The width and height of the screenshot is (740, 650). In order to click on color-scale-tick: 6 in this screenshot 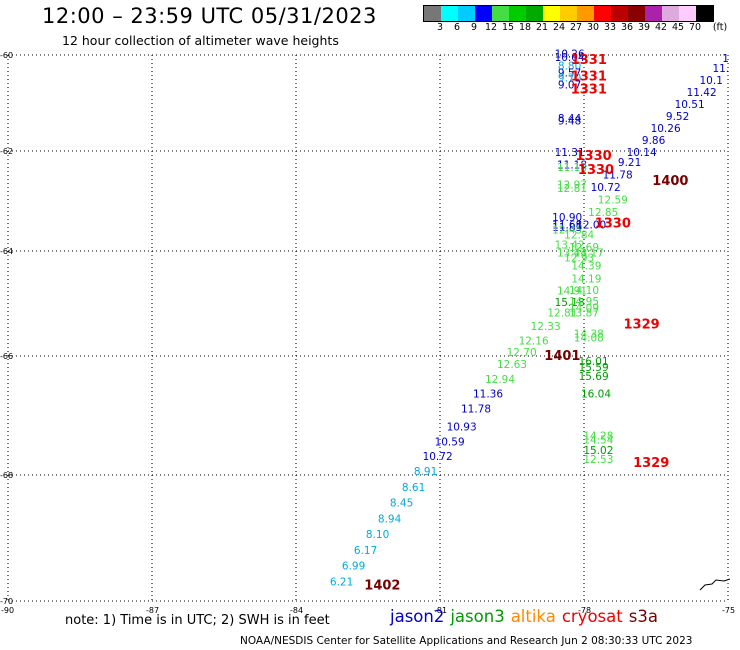, I will do `click(457, 27)`.